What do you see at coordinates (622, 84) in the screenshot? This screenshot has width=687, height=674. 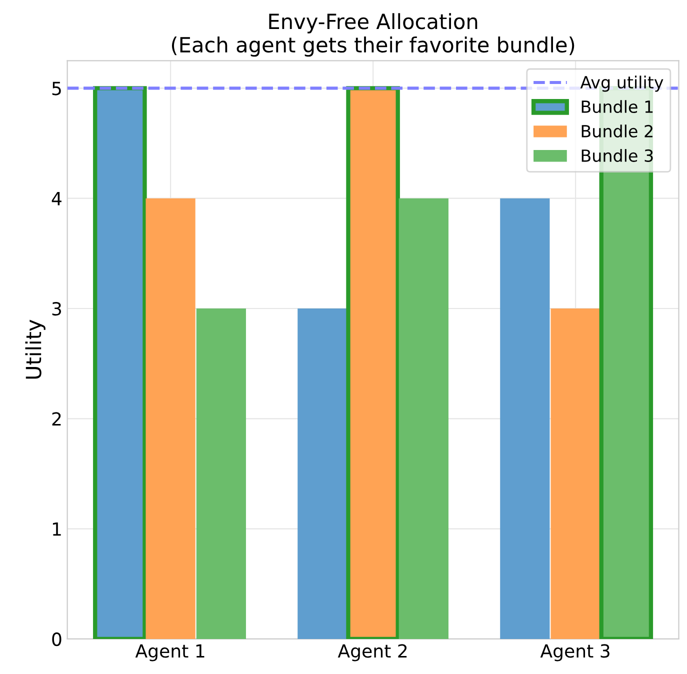 I see `ref-line-label: Avg utility` at bounding box center [622, 84].